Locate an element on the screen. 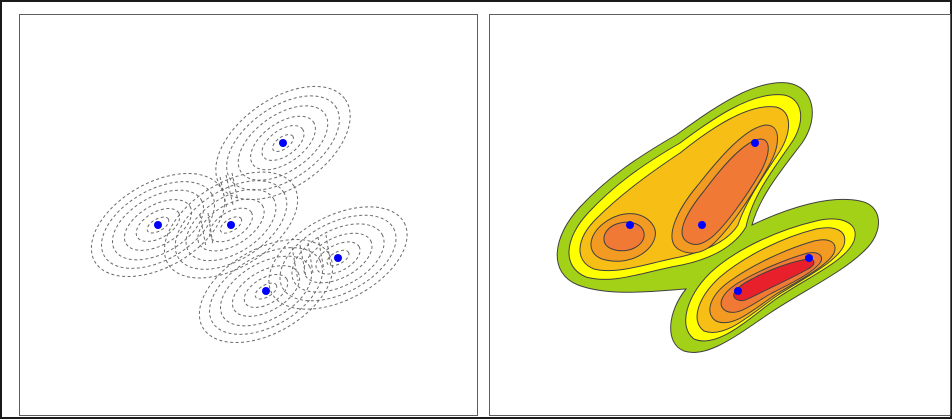 Image resolution: width=952 pixels, height=419 pixels. kernel-contours-left is located at coordinates (158, 225).